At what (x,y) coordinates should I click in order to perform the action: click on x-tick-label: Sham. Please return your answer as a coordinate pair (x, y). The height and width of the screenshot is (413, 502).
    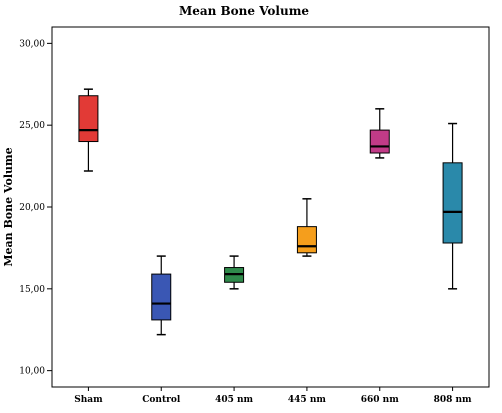
    Looking at the image, I should click on (88, 400).